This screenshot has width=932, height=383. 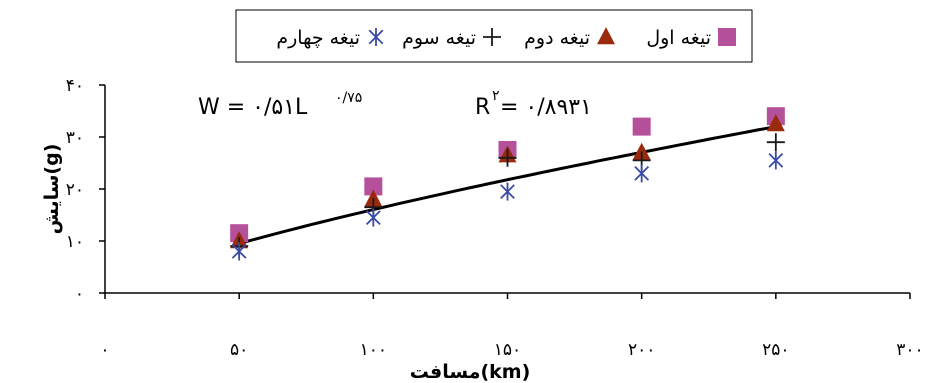 What do you see at coordinates (641, 350) in the screenshot?
I see `x-tick-label: ۲۰۰` at bounding box center [641, 350].